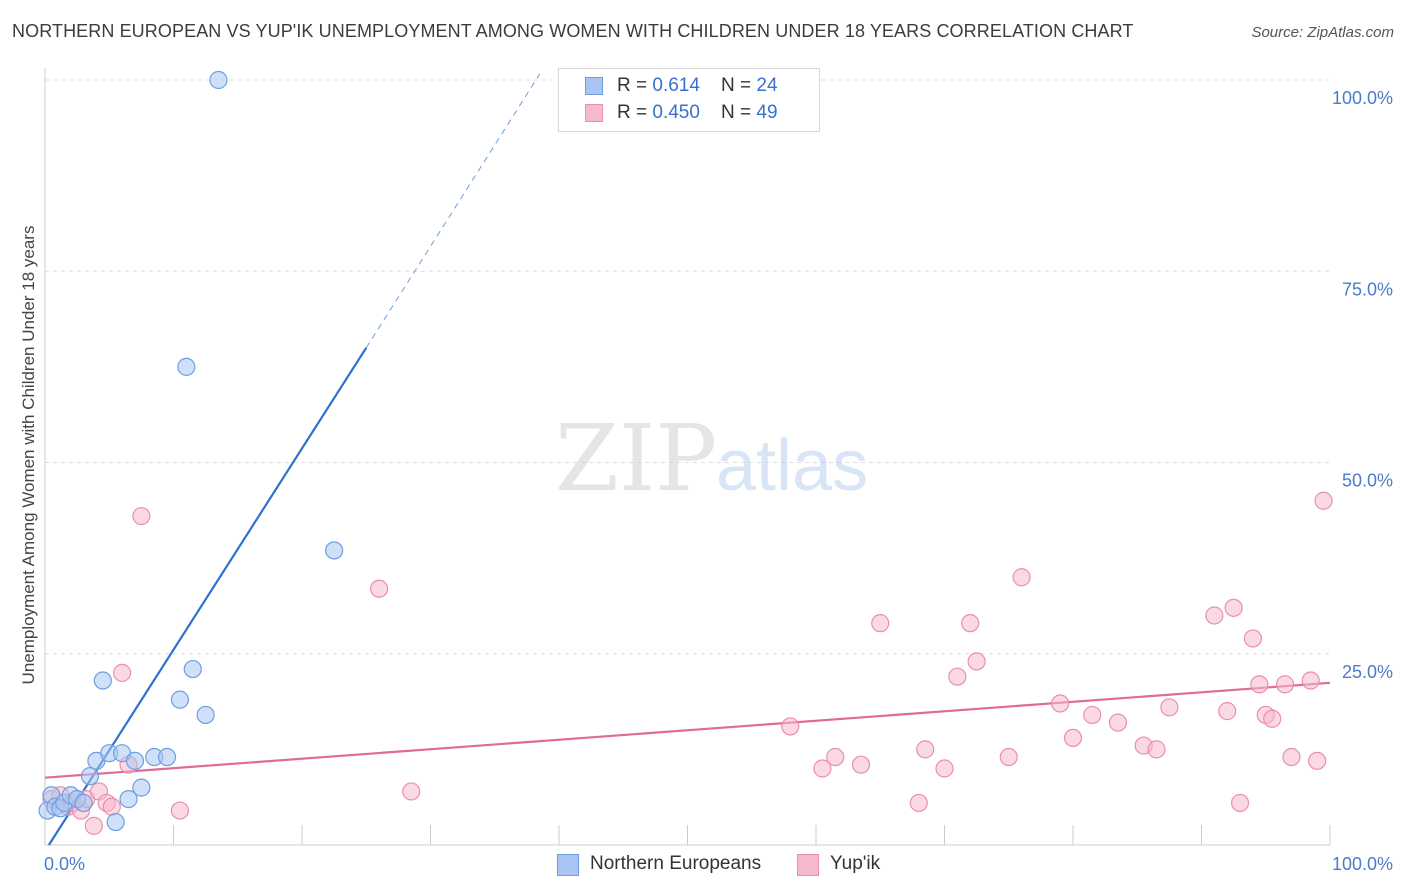  I want to click on y-tick-label: 50.0%, so click(1367, 481).